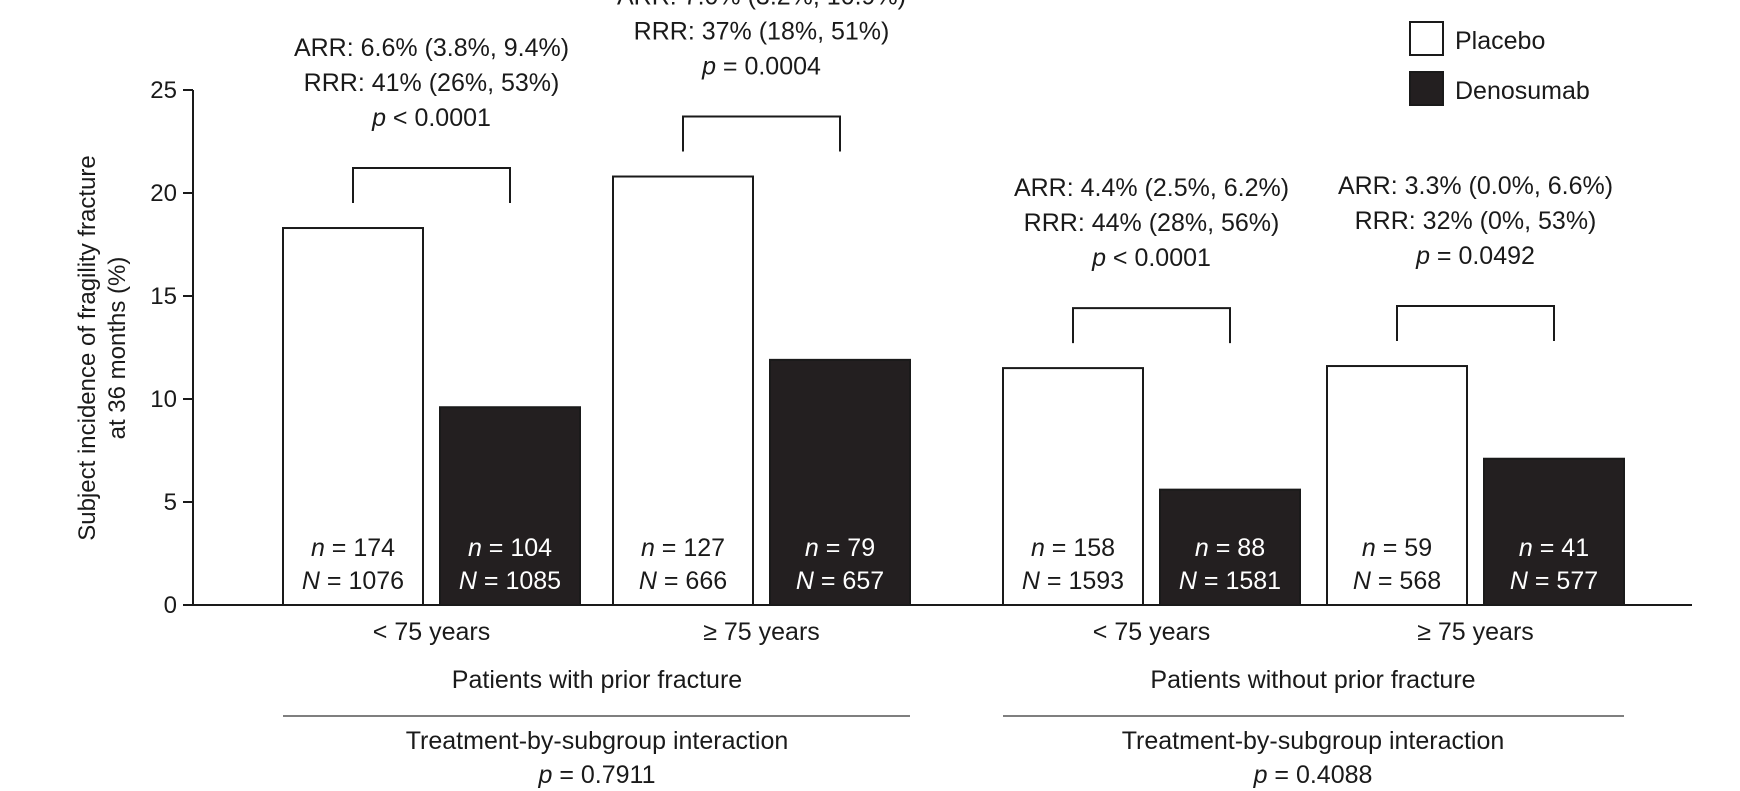  I want to click on rrr-label: RRR: 44% (28%, 56%), so click(1152, 223).